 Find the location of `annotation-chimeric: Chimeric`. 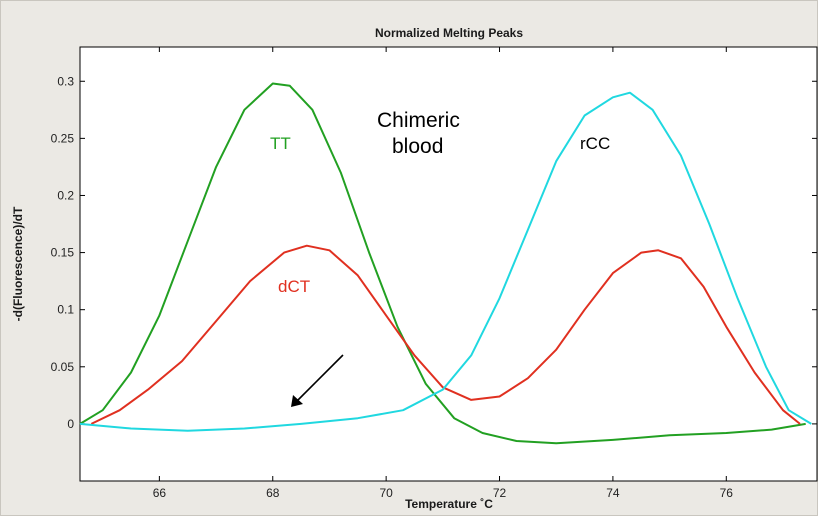

annotation-chimeric: Chimeric is located at coordinates (418, 120).